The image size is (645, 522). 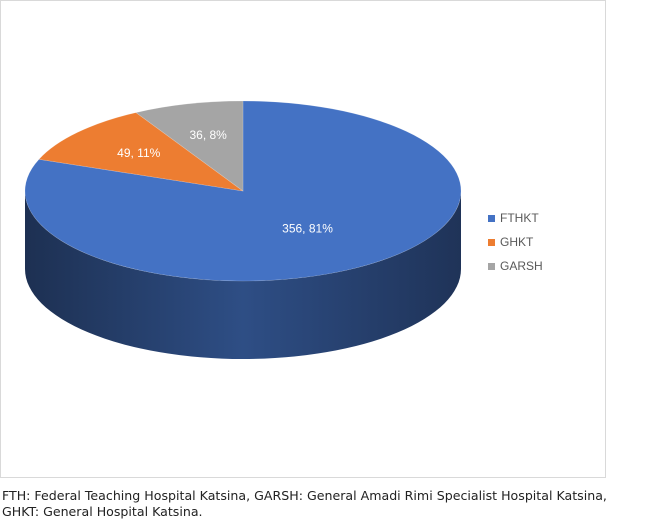 I want to click on data-label-garsh: 36, 8%, so click(x=208, y=135).